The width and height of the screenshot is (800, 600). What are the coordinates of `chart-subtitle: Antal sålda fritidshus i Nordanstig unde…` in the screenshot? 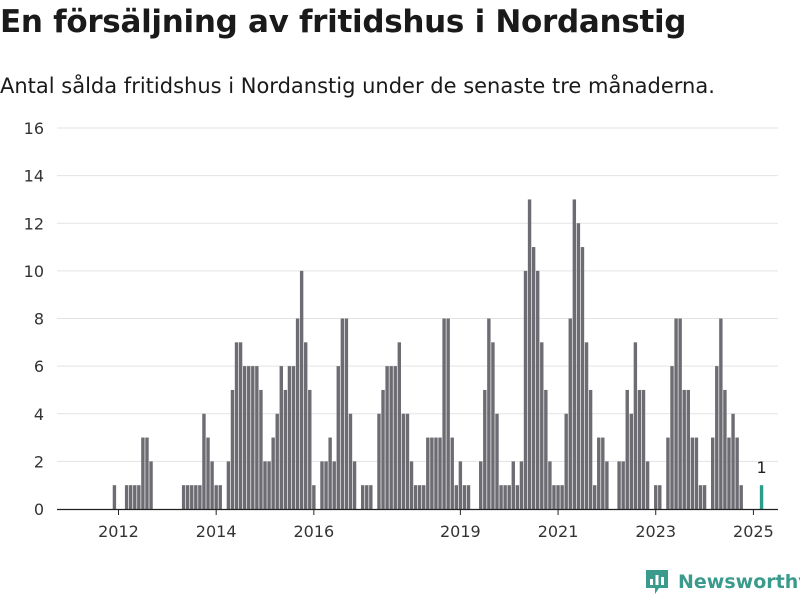 It's located at (357, 86).